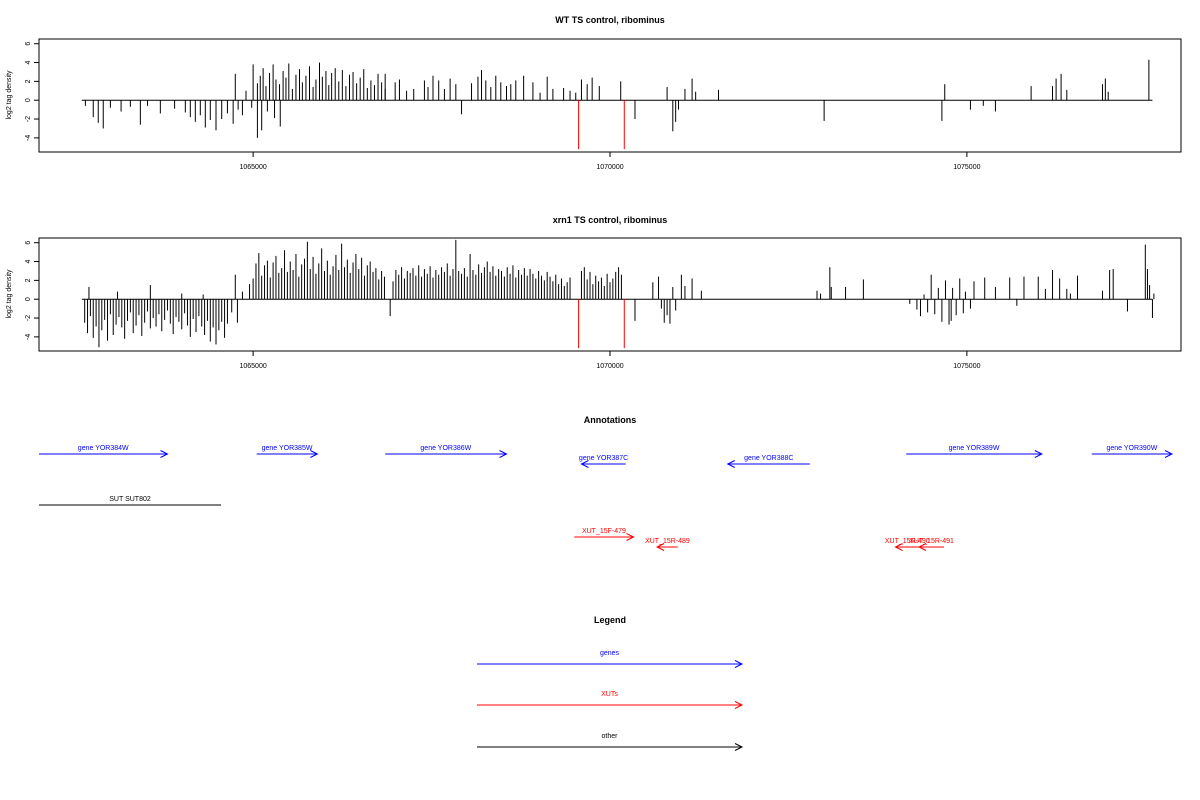 This screenshot has height=800, width=1200. I want to click on feature-sut-sut802-label: SUT SUT802, so click(130, 499).